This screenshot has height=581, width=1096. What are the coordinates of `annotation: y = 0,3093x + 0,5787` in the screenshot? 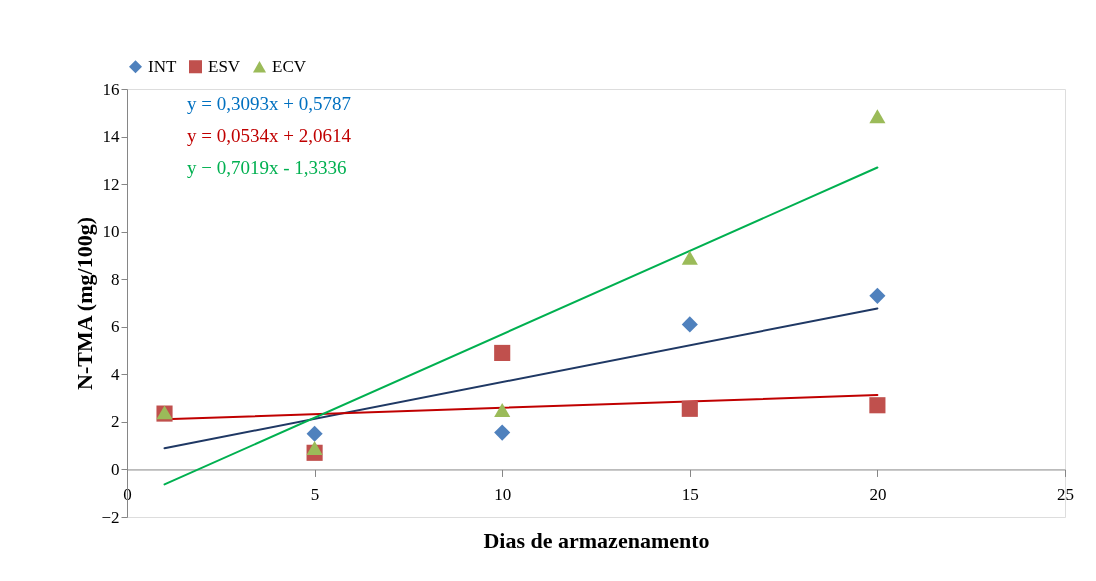 It's located at (269, 103).